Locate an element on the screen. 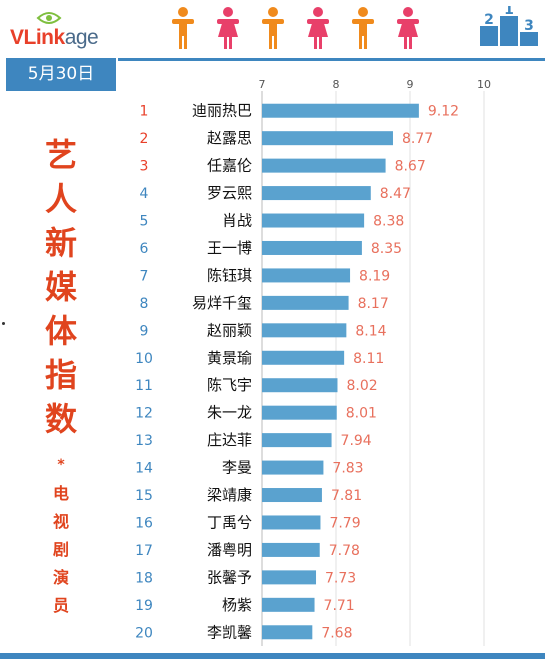 The image size is (545, 659). rank-label: 11 is located at coordinates (144, 386).